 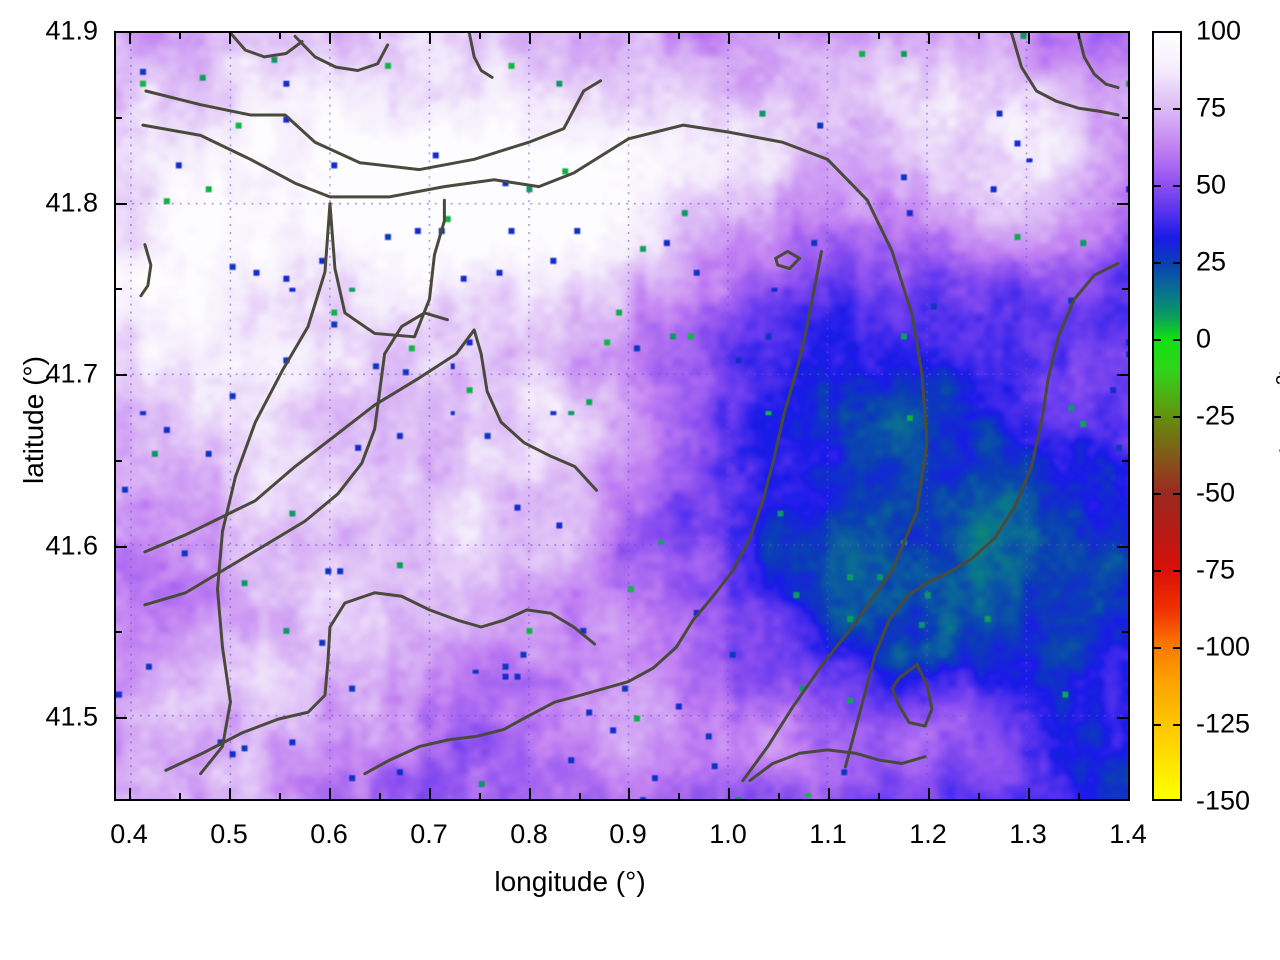 What do you see at coordinates (1028, 834) in the screenshot?
I see `x-tick-label: 1.3` at bounding box center [1028, 834].